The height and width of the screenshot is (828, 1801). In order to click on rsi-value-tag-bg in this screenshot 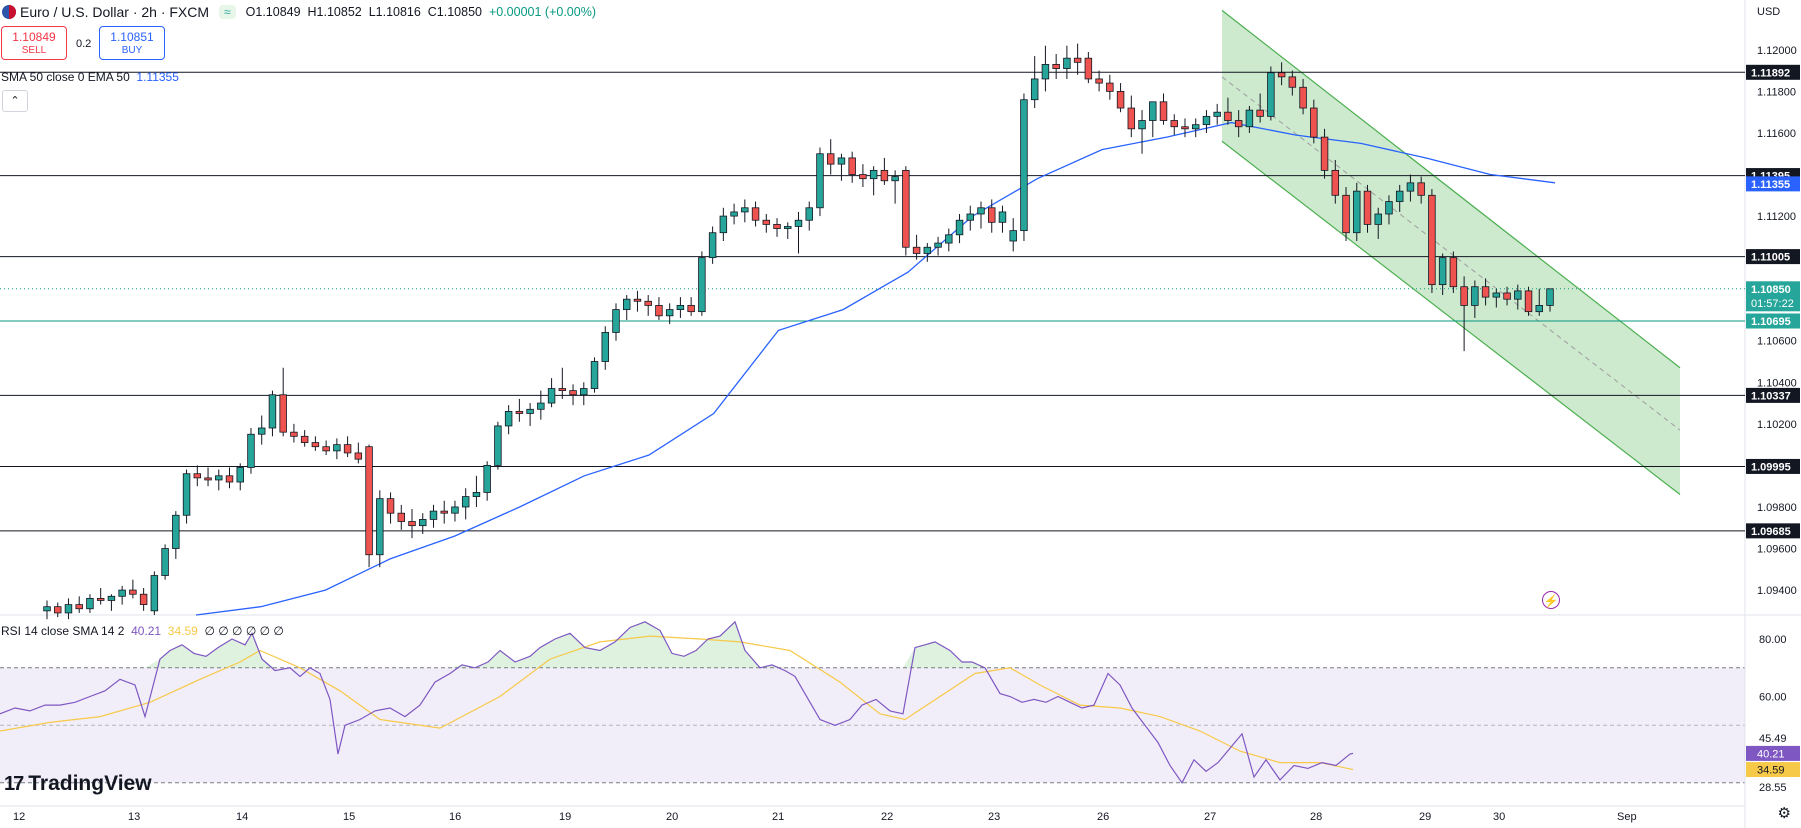, I will do `click(1773, 753)`.